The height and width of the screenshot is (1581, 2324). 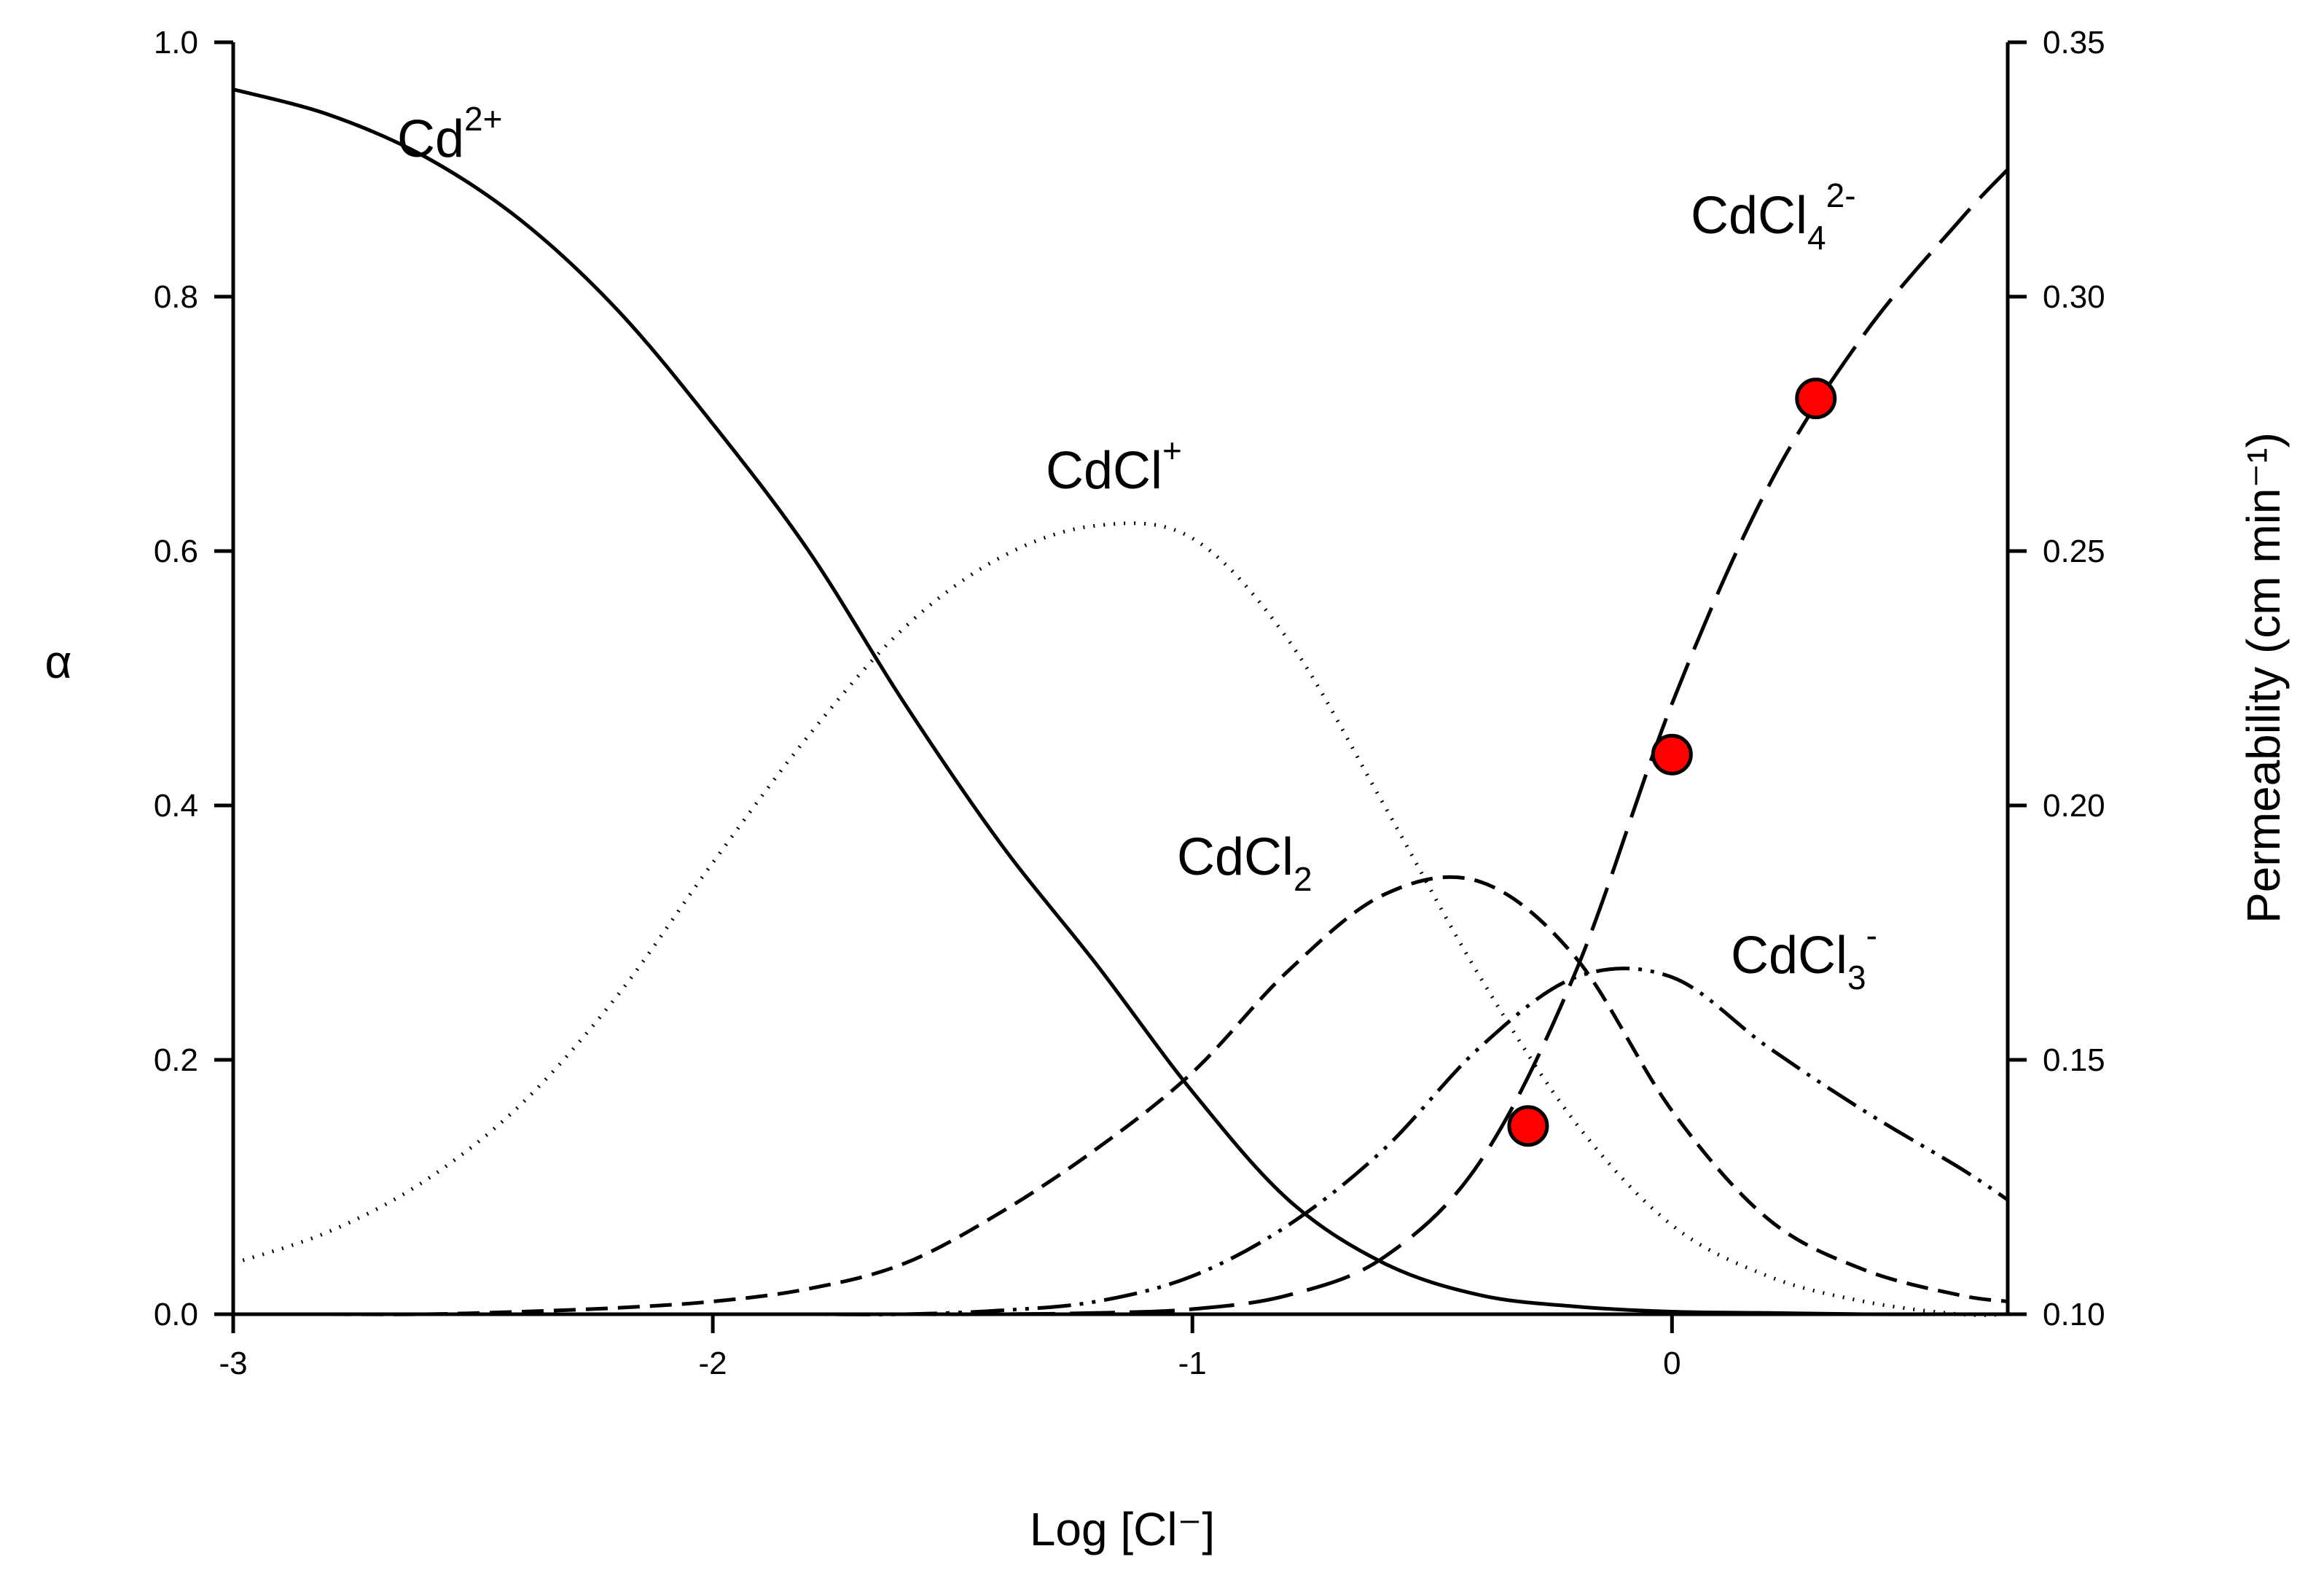 I want to click on label-cdcl2-sub: 2, so click(x=1303, y=879).